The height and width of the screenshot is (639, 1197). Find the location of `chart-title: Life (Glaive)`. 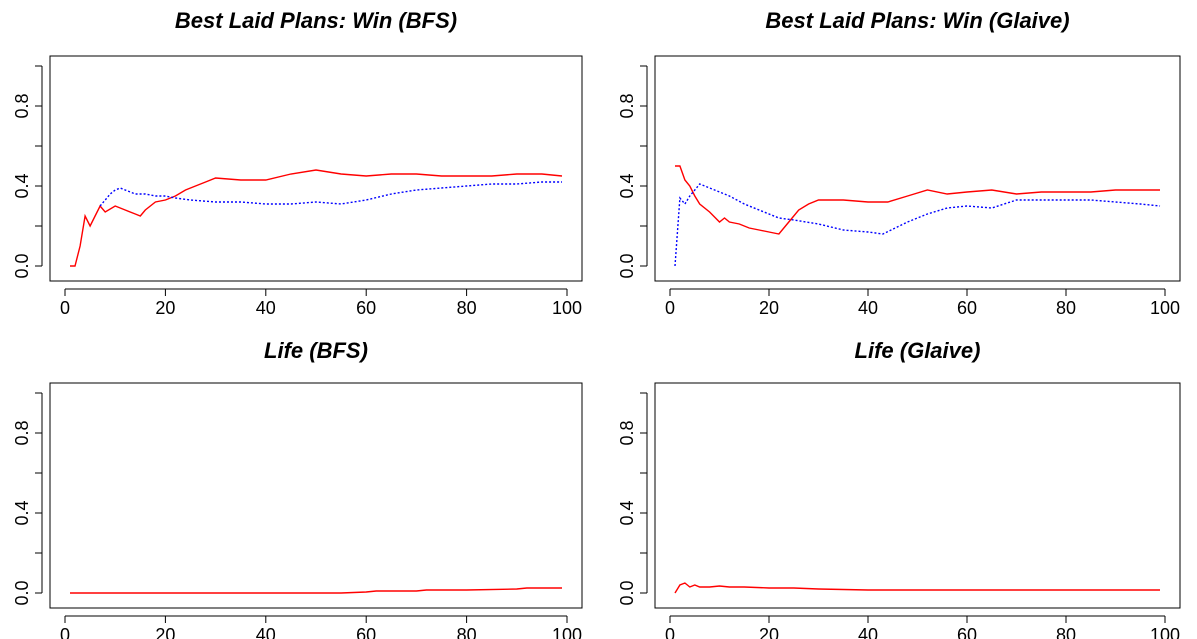

chart-title: Life (Glaive) is located at coordinates (918, 350).